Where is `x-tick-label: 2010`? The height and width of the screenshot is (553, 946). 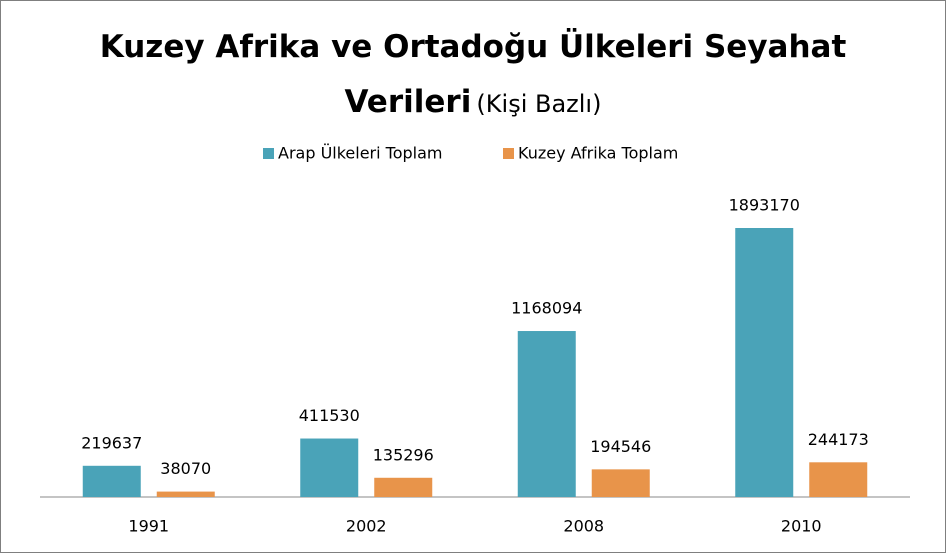 x-tick-label: 2010 is located at coordinates (801, 526).